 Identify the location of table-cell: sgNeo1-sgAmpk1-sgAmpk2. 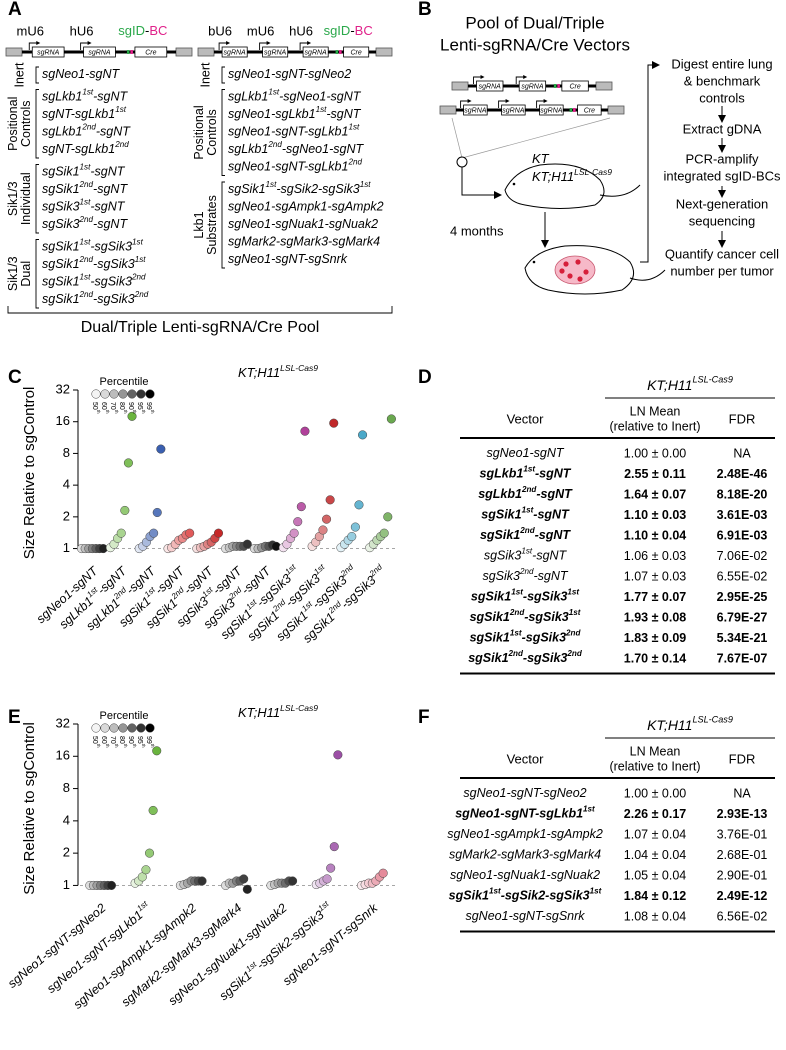
(525, 834).